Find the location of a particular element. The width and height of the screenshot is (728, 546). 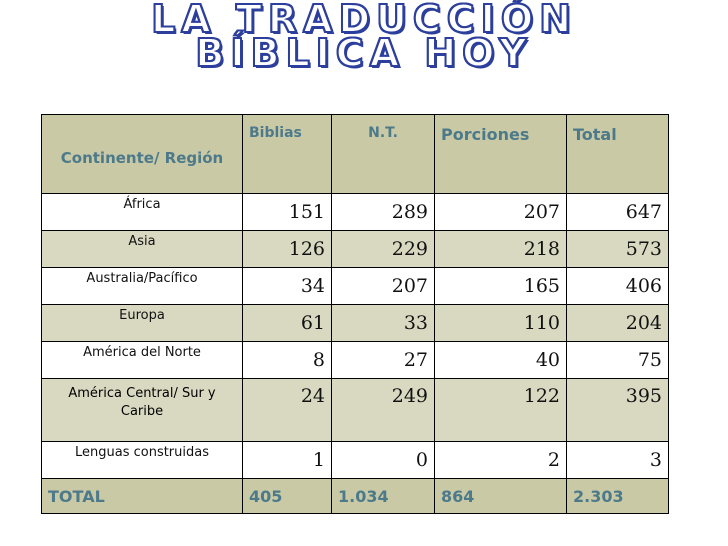

table-row: Asia 126 229 218 573 is located at coordinates (355, 249).